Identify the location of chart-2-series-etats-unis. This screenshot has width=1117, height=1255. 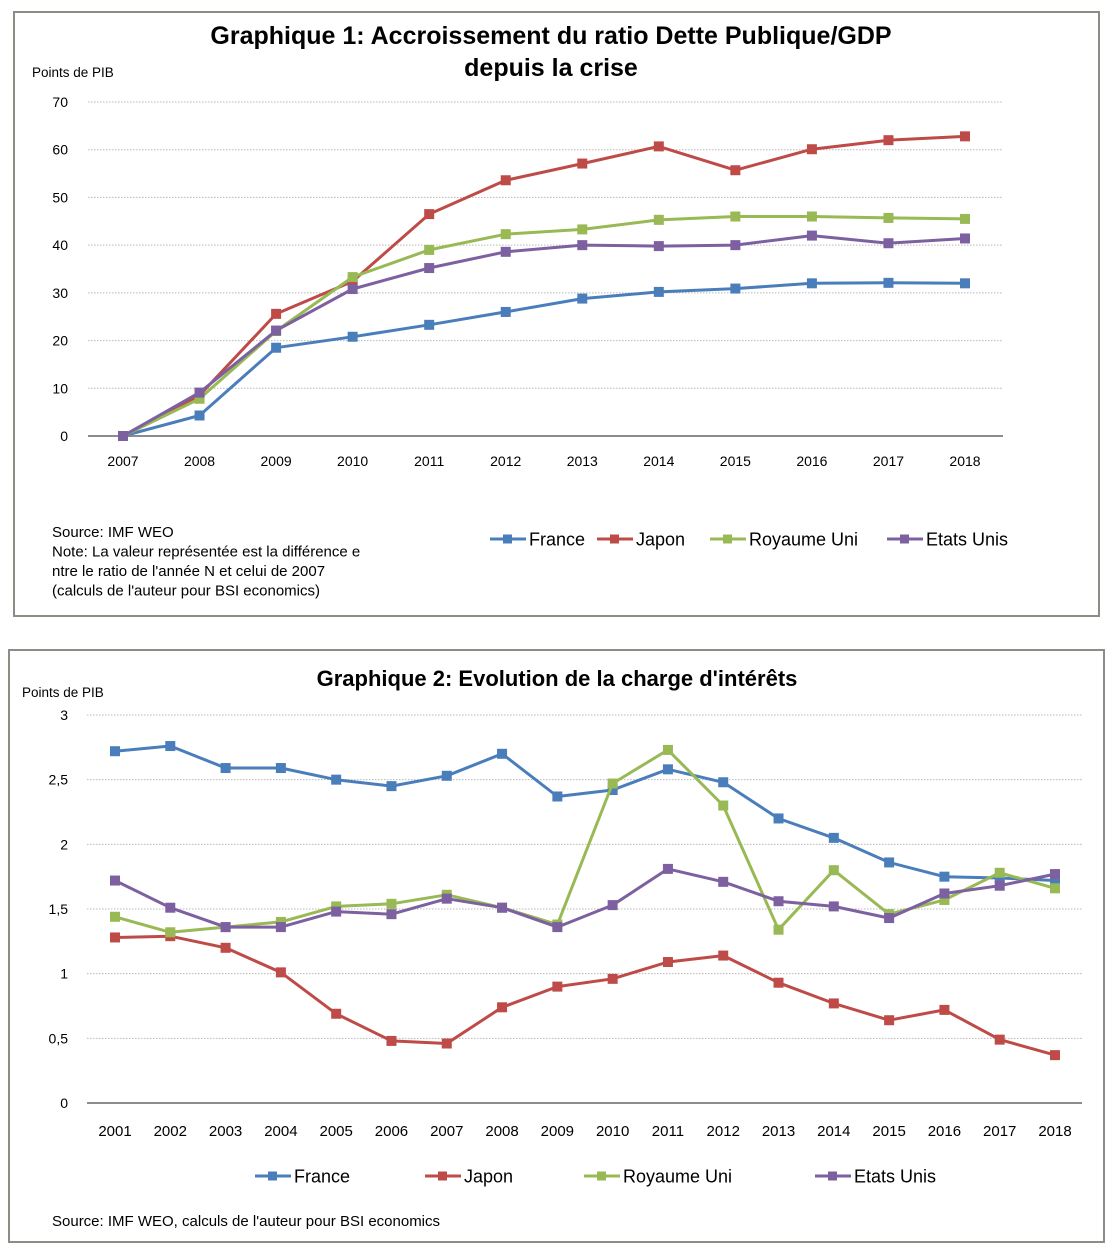
(585, 898).